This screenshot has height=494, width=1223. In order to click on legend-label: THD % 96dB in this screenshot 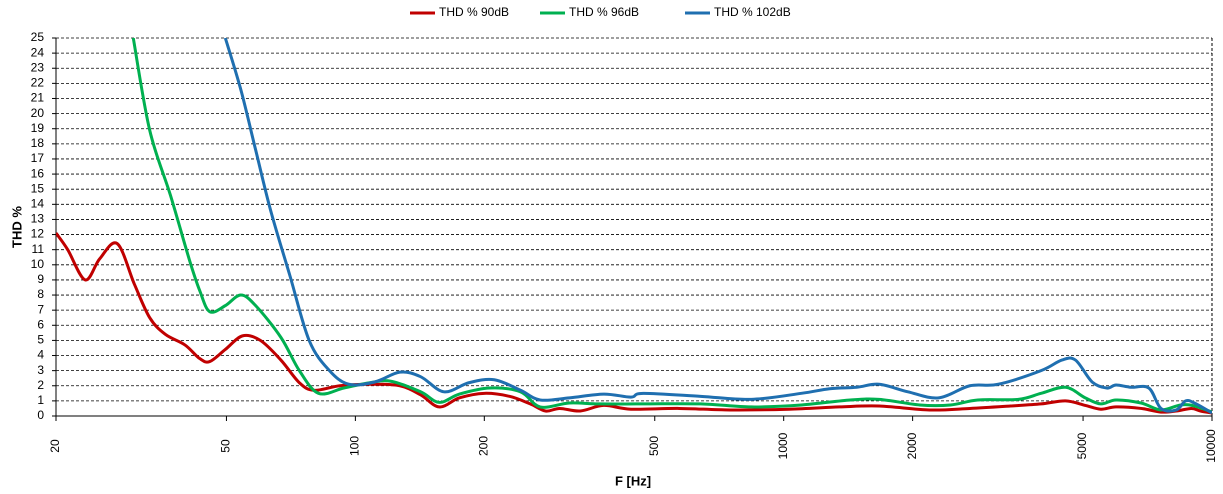, I will do `click(604, 12)`.